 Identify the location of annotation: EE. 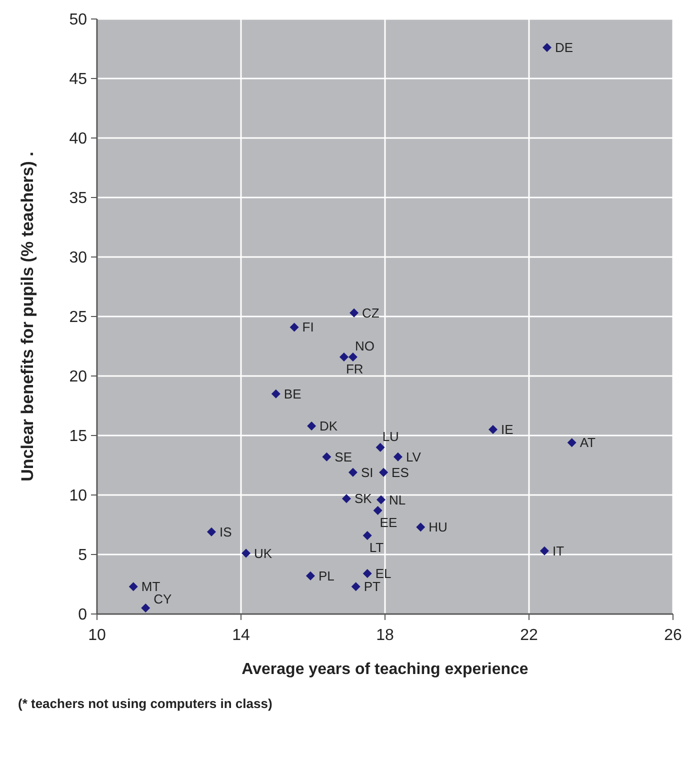
(389, 522).